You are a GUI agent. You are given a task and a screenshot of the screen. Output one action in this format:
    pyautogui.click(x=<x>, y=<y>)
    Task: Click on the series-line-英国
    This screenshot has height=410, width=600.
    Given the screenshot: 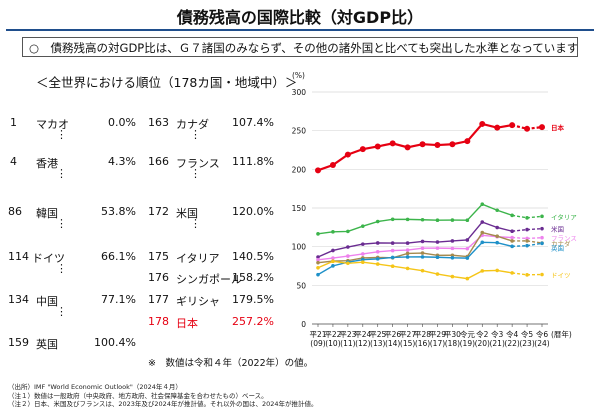 What is the action you would take?
    pyautogui.click(x=415, y=258)
    